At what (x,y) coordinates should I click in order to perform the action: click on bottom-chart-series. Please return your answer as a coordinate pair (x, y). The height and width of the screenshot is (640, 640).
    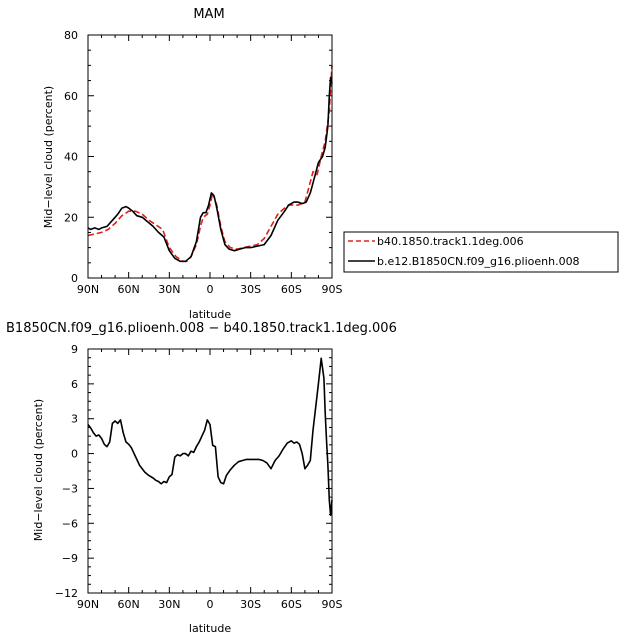
    Looking at the image, I should click on (210, 437).